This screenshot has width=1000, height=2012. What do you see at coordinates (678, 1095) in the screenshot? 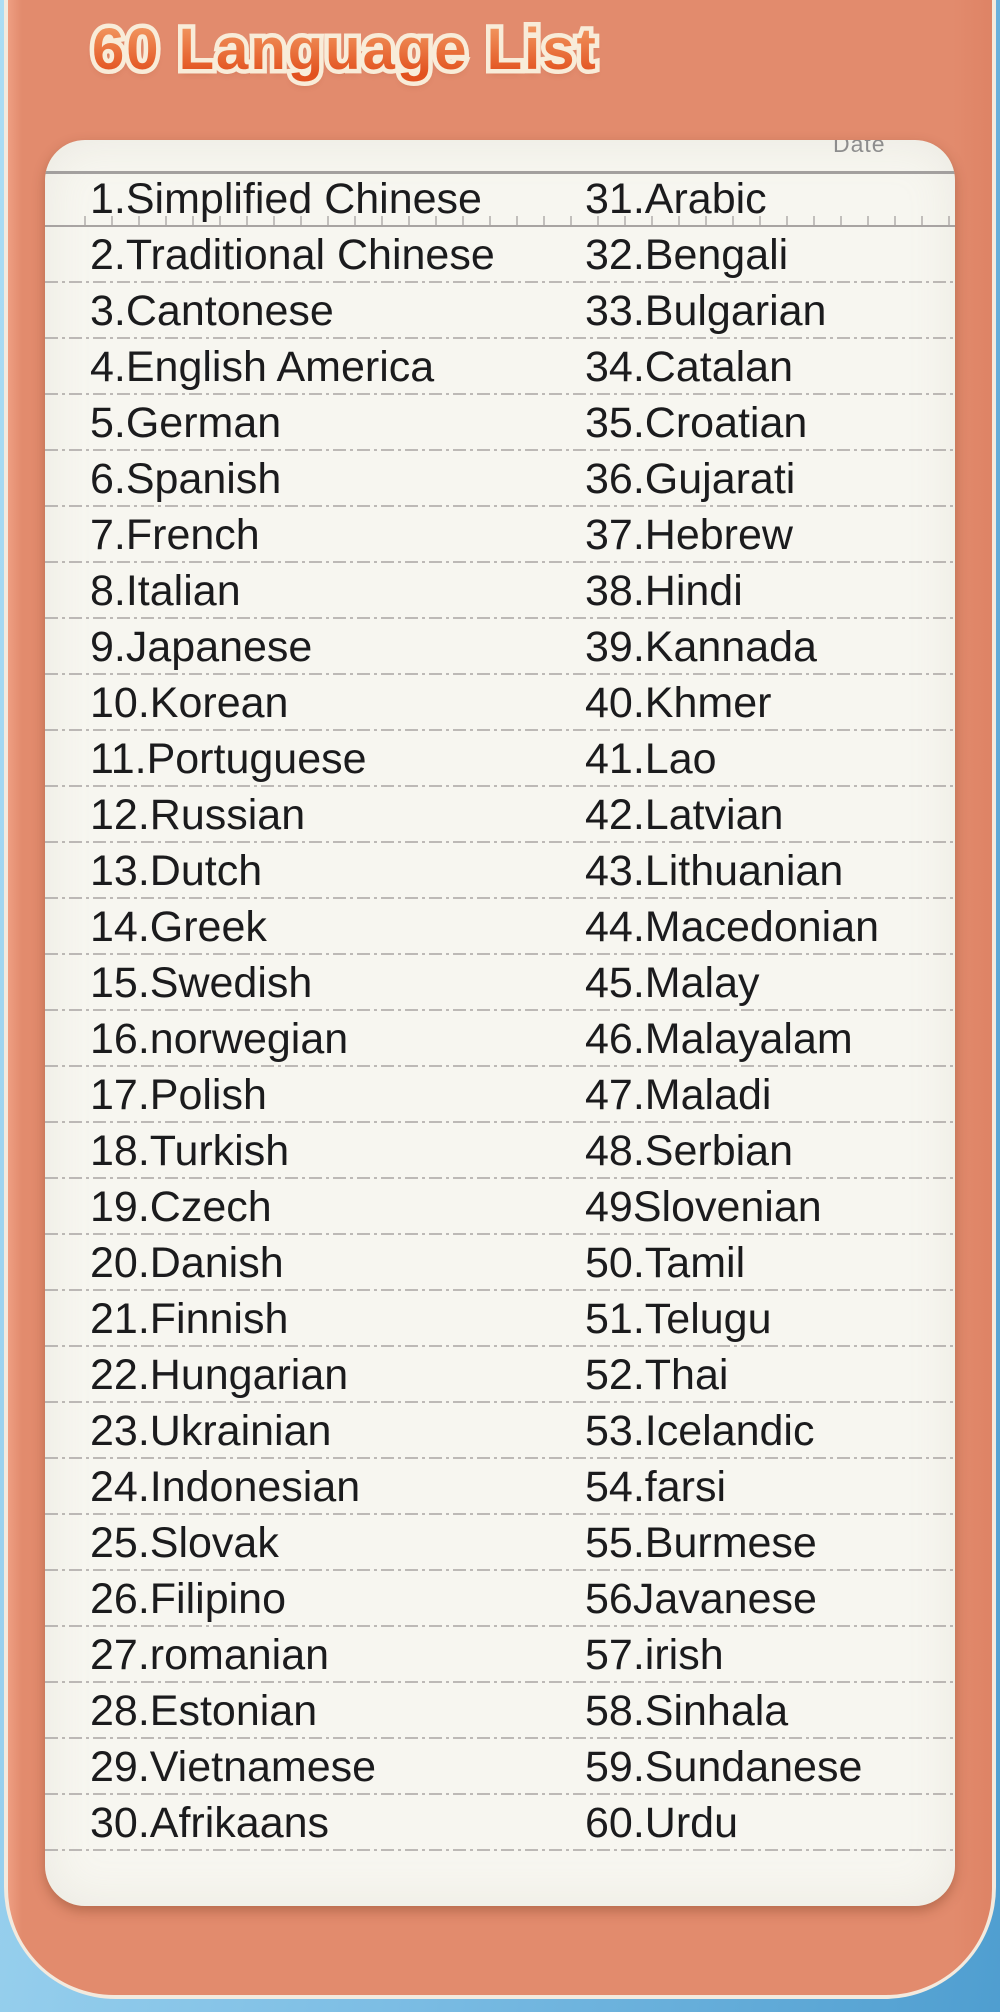
I see `list-item: 47.Maladi` at bounding box center [678, 1095].